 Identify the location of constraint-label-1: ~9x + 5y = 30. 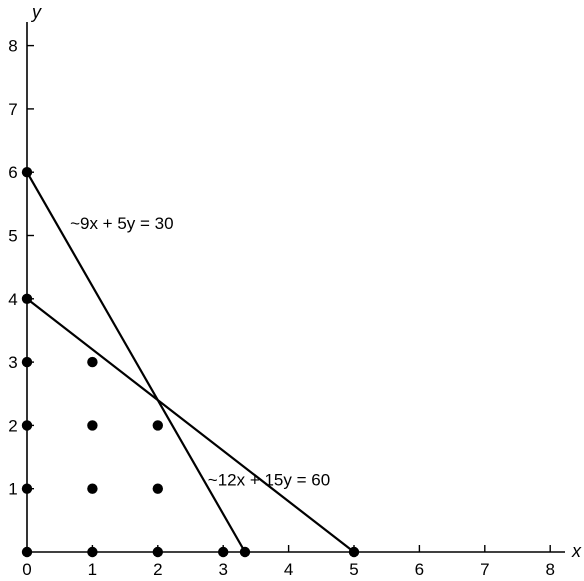
(122, 223).